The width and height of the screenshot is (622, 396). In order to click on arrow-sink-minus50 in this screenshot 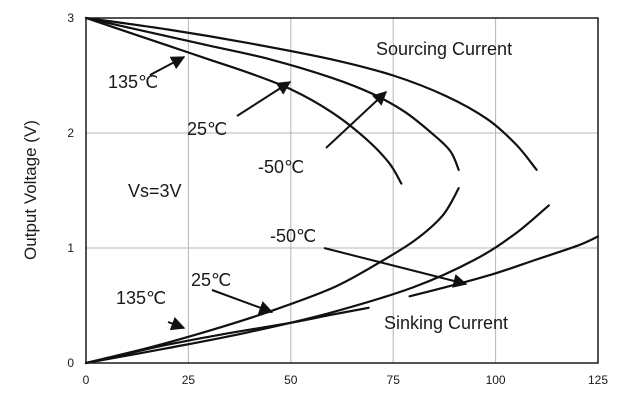, I will do `click(395, 267)`.